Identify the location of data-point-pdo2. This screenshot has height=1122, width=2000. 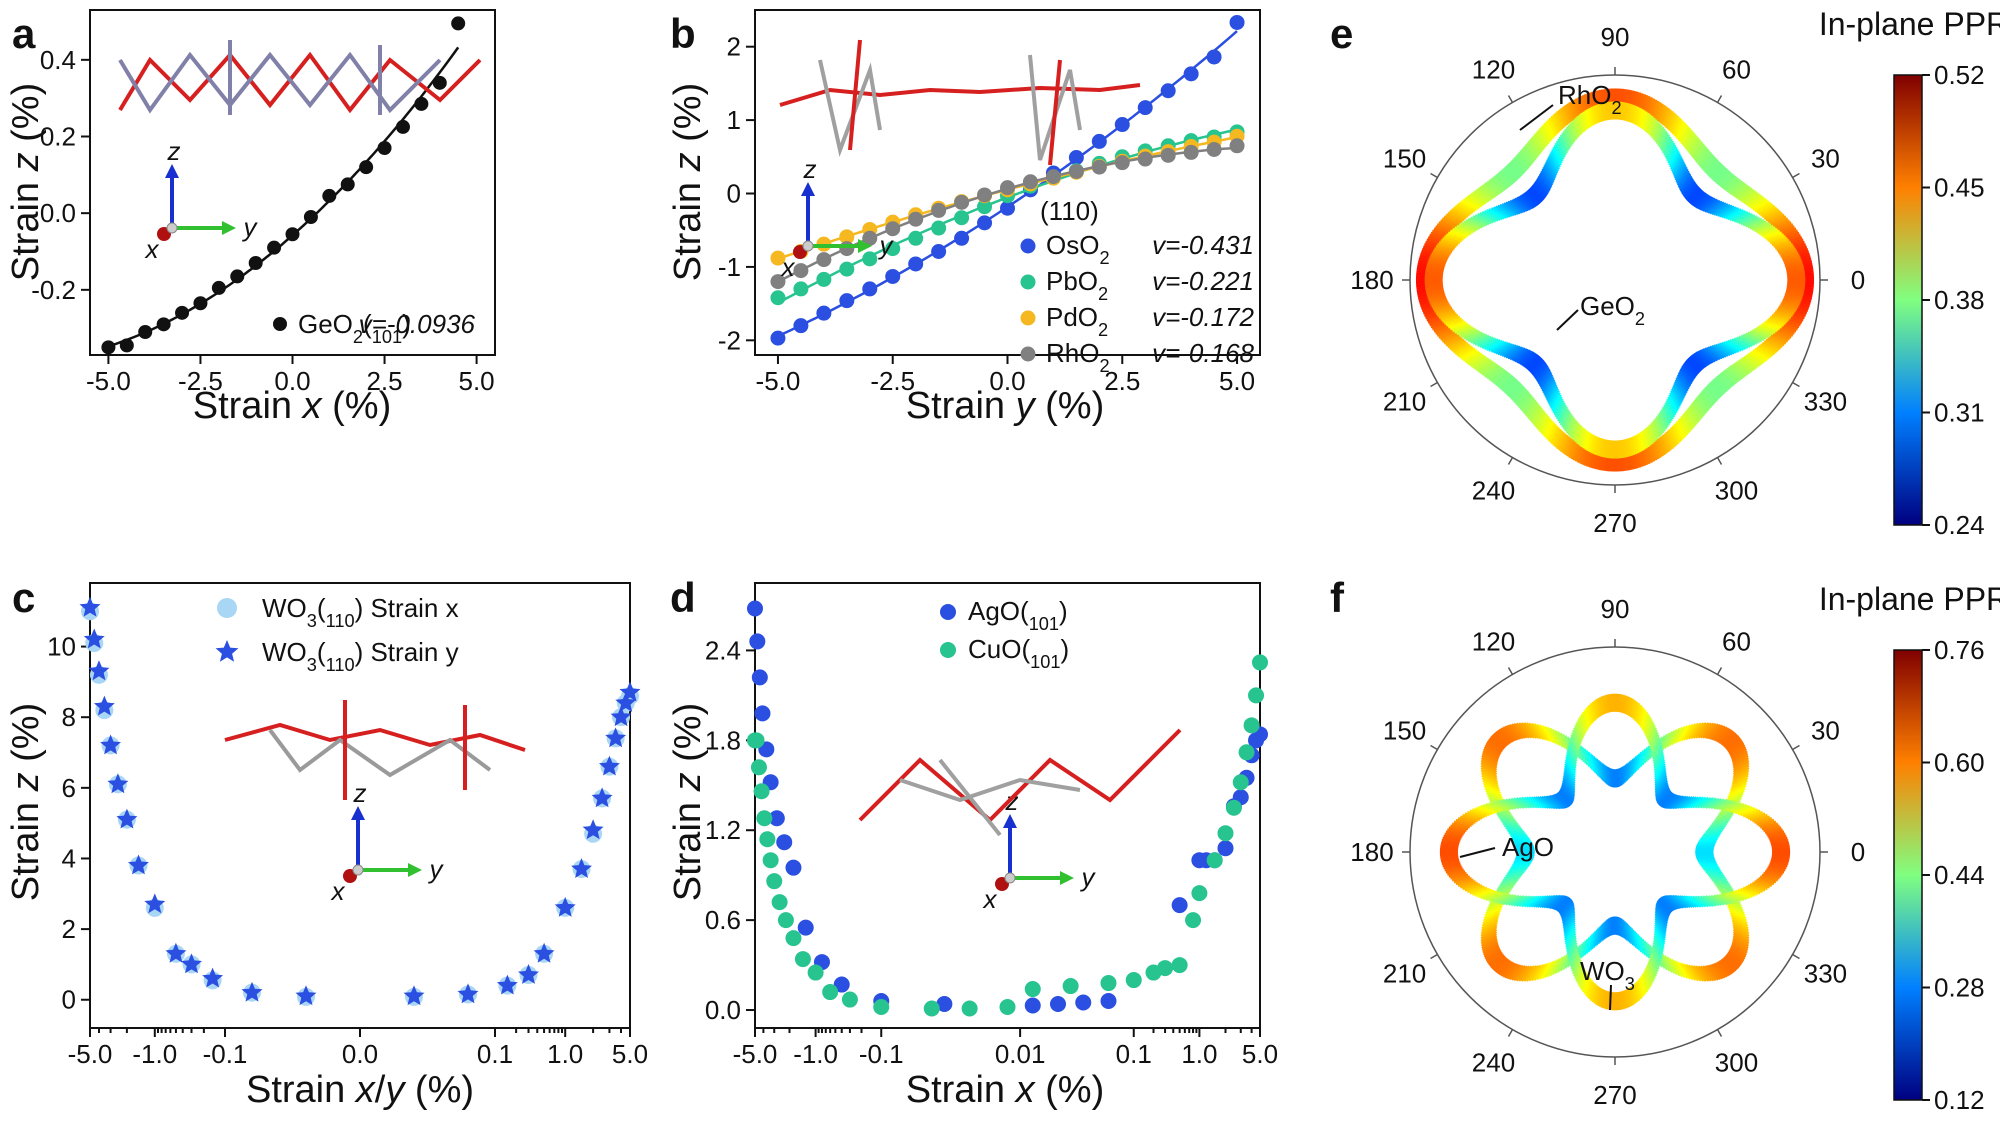
(847, 237).